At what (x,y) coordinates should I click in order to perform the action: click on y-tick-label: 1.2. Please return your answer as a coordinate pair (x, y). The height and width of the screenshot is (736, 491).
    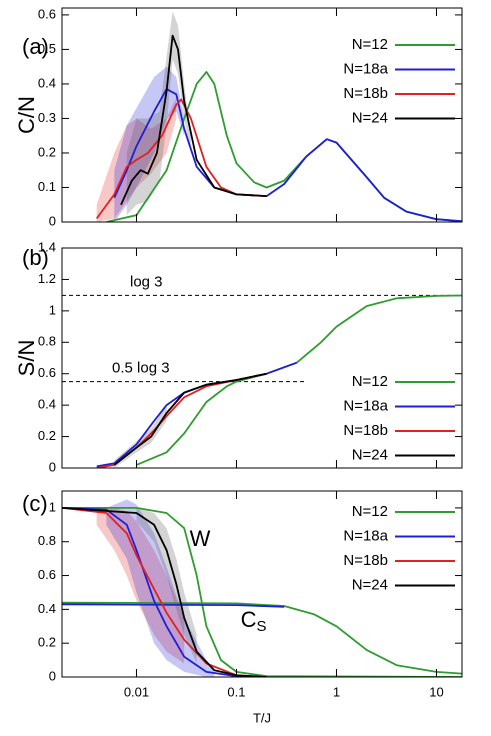
    Looking at the image, I should click on (47, 278).